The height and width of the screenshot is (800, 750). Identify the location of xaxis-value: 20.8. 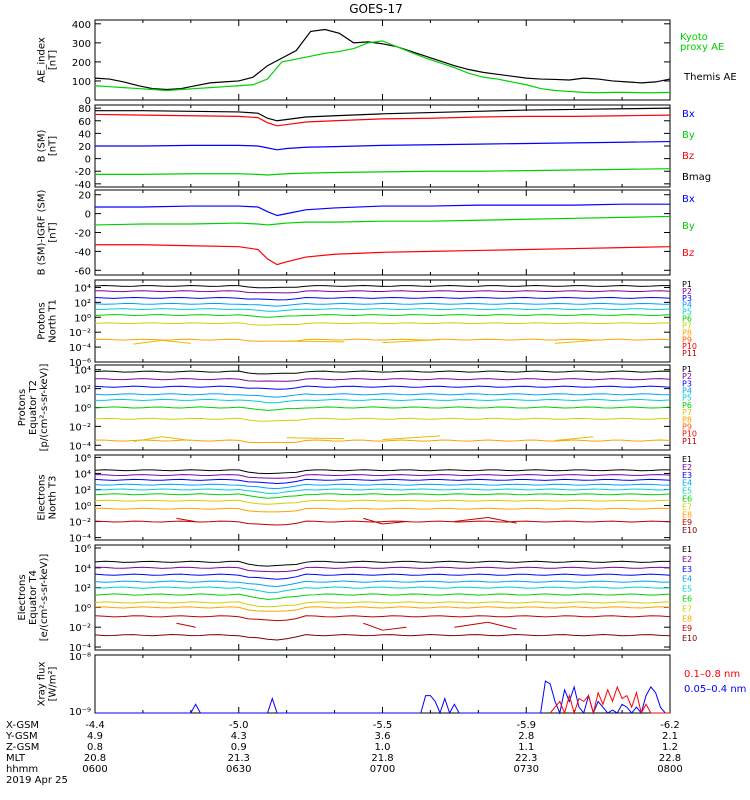
(95, 758).